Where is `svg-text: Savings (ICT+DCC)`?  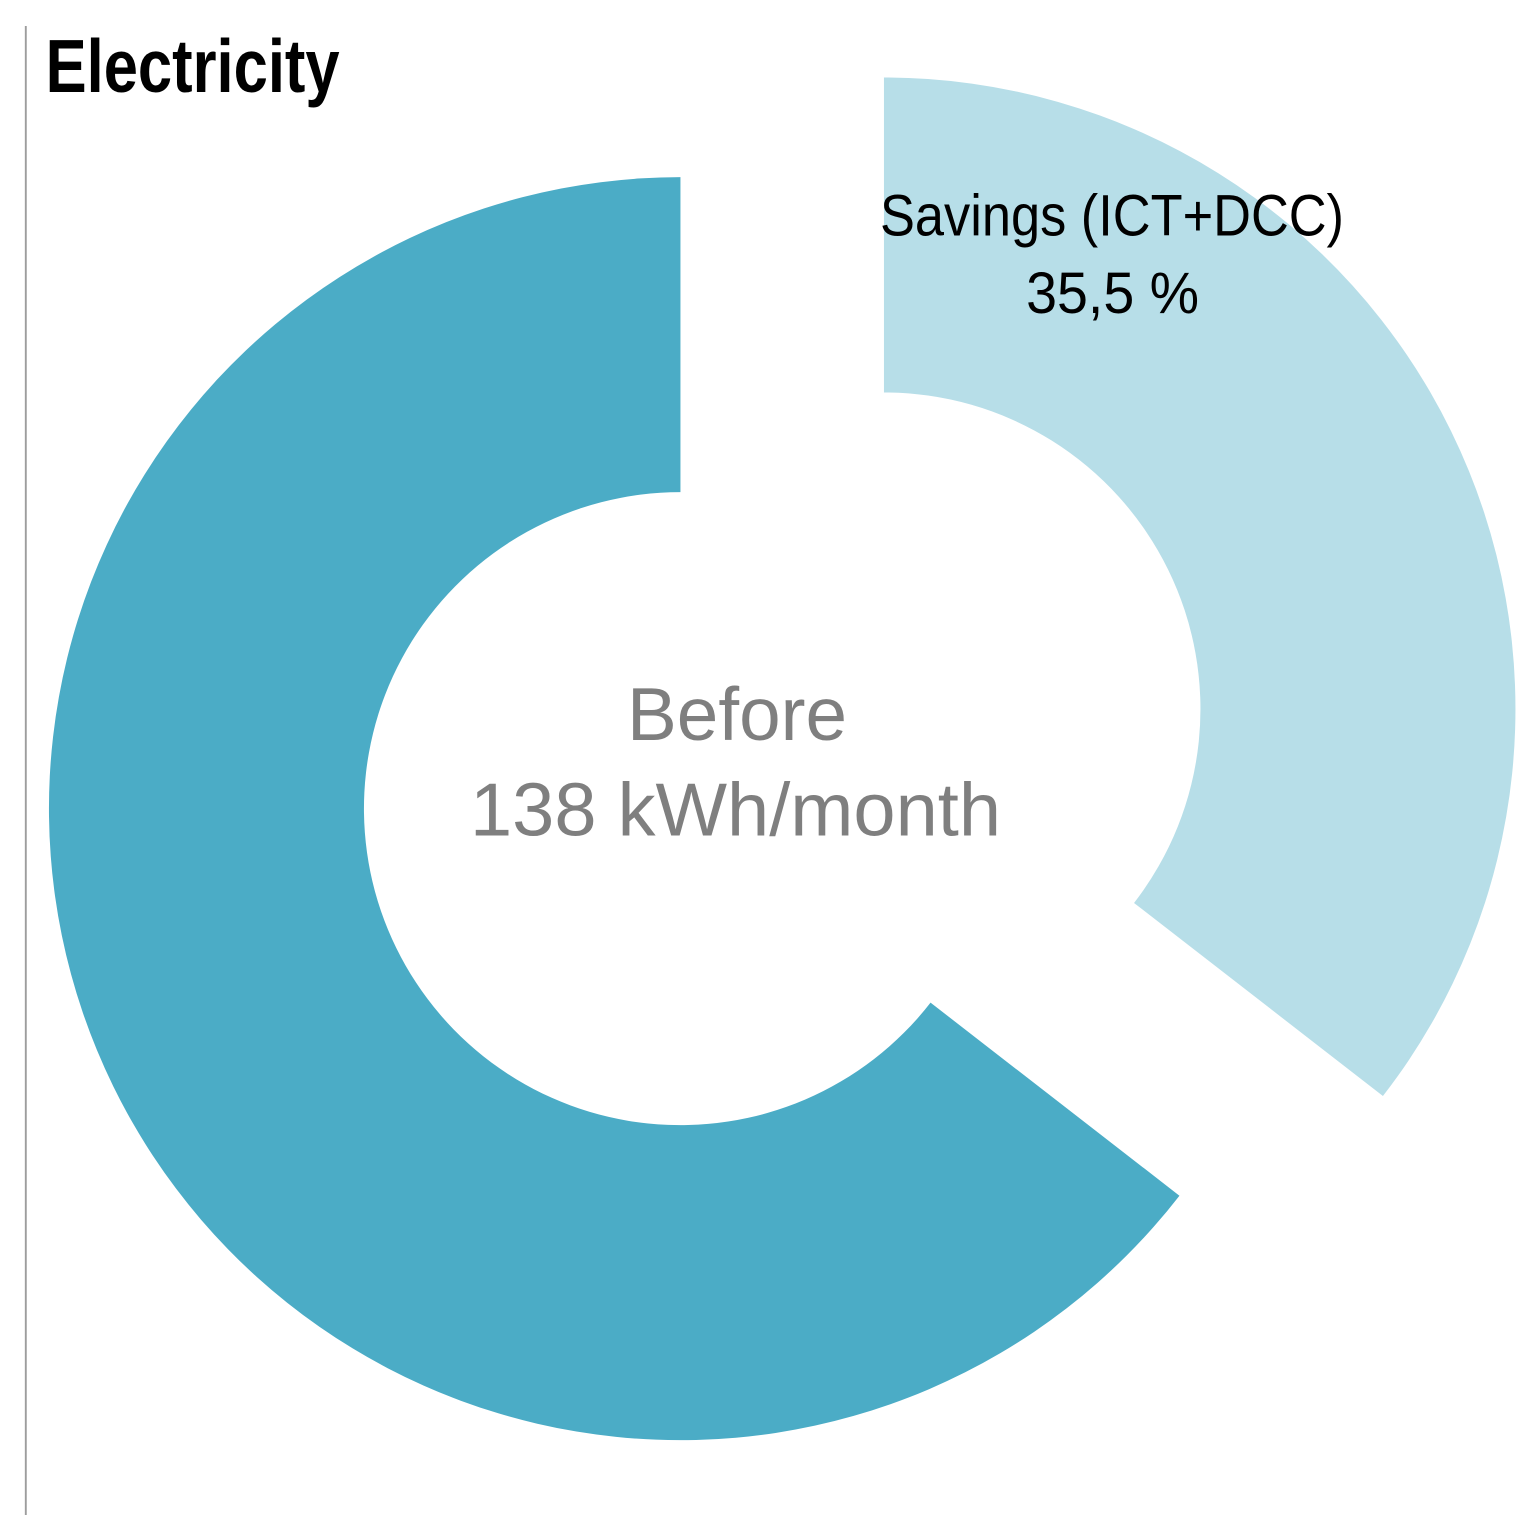 svg-text: Savings (ICT+DCC) is located at coordinates (1112, 216).